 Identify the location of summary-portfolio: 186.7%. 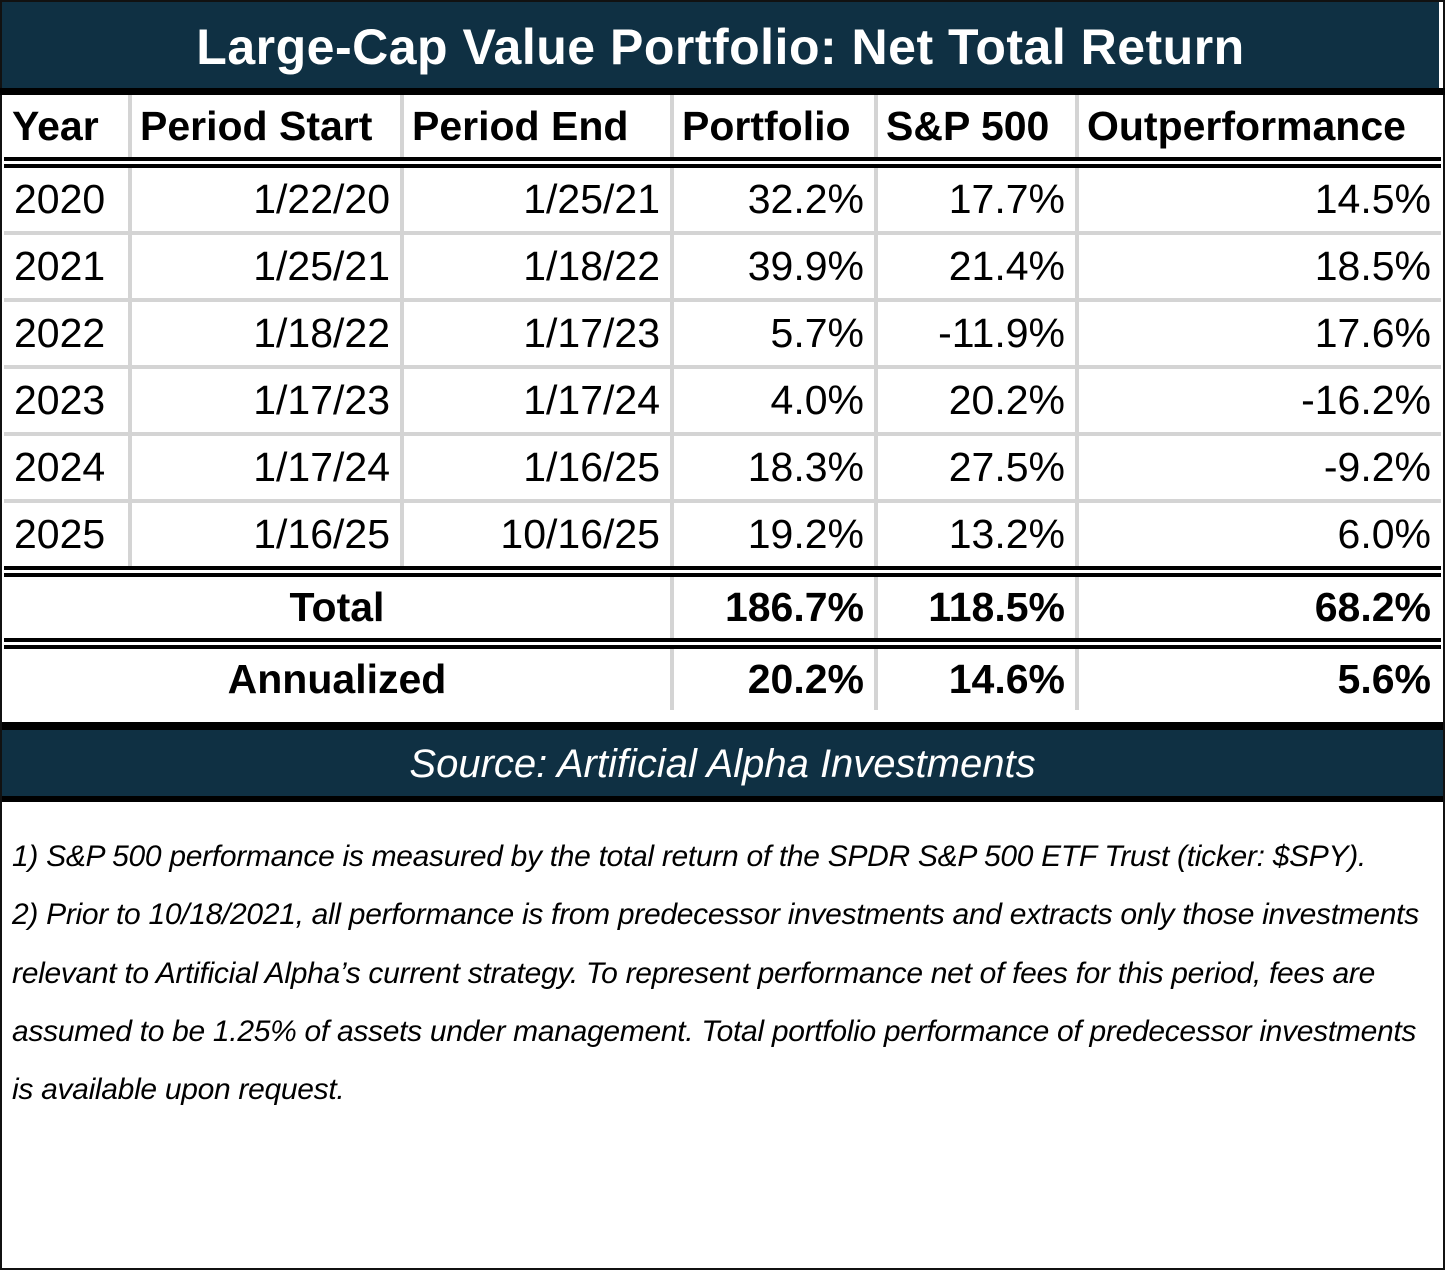
(773, 610).